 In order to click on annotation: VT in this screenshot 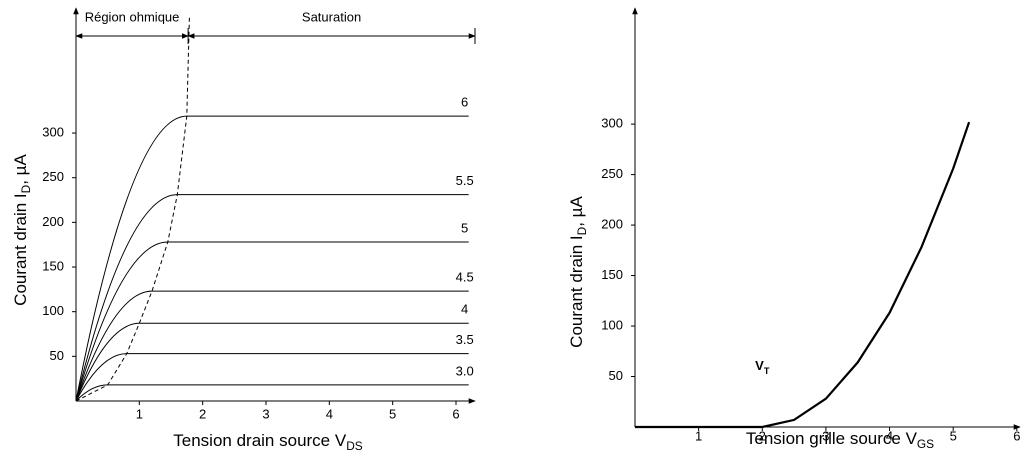, I will do `click(762, 367)`.